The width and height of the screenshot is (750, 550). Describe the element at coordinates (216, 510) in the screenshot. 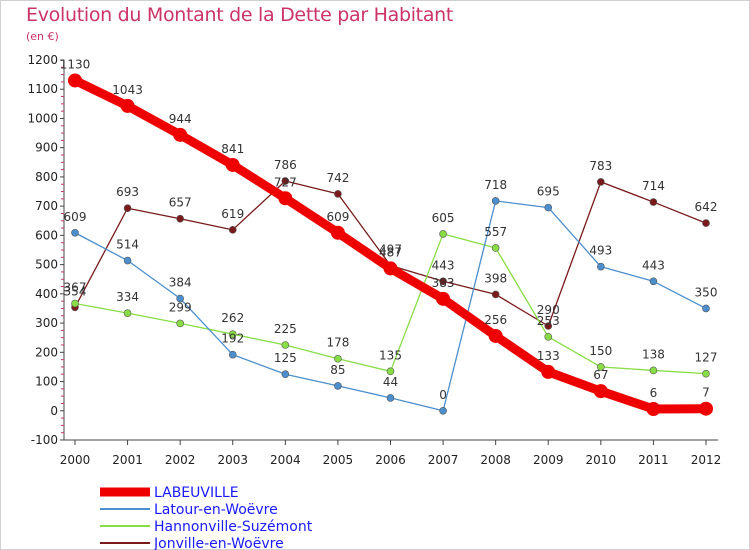

I see `legend-label: Latour-en-Woëvre` at that location.